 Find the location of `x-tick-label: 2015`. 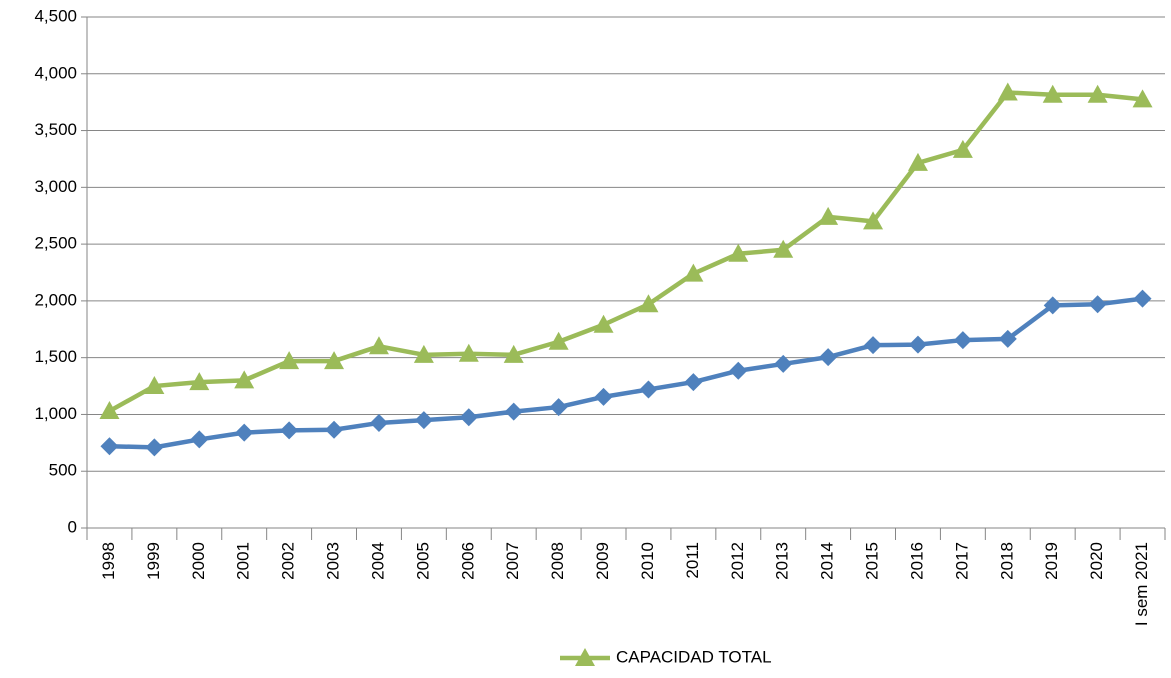

x-tick-label: 2015 is located at coordinates (872, 561).